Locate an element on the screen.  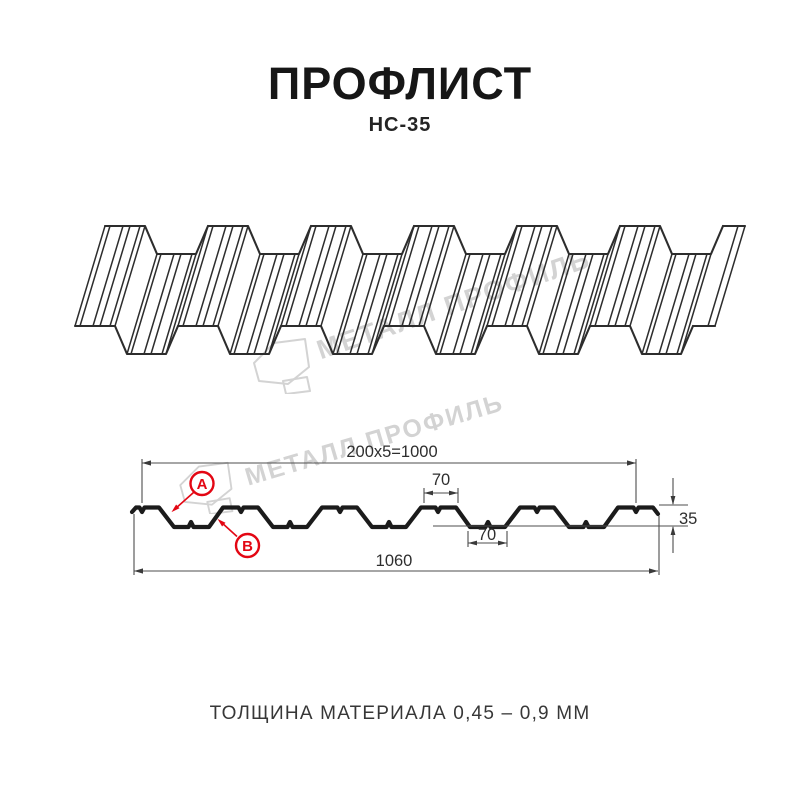
callout-b-label: B is located at coordinates (247, 546).